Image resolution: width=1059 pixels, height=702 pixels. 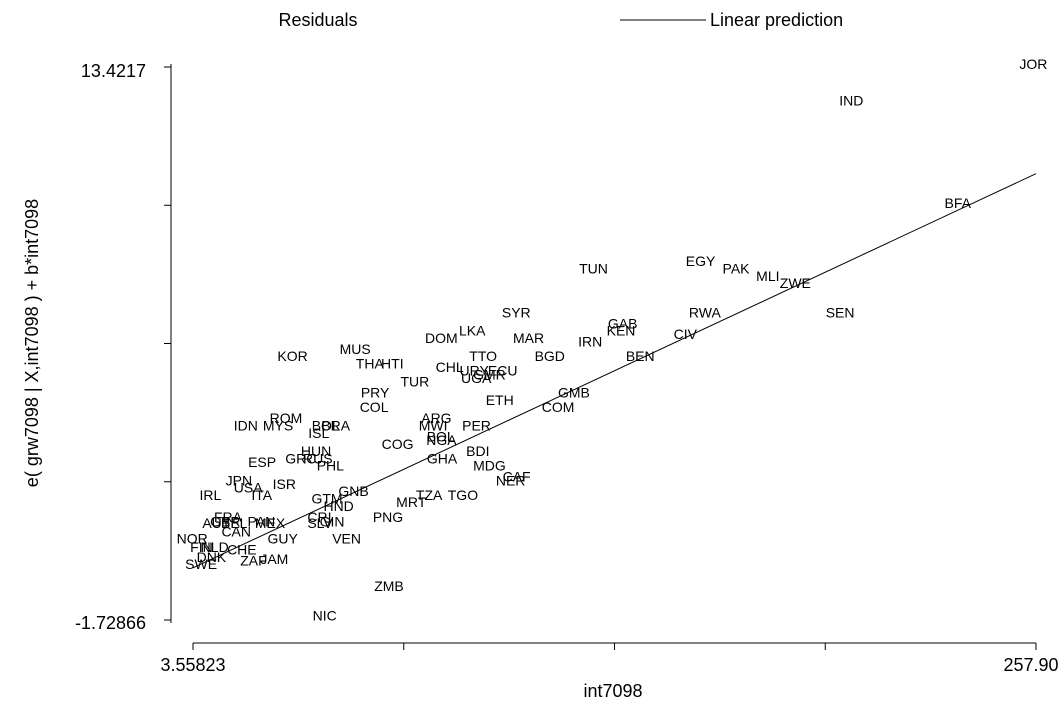 What do you see at coordinates (550, 356) in the screenshot?
I see `point-label-bgd: BGD` at bounding box center [550, 356].